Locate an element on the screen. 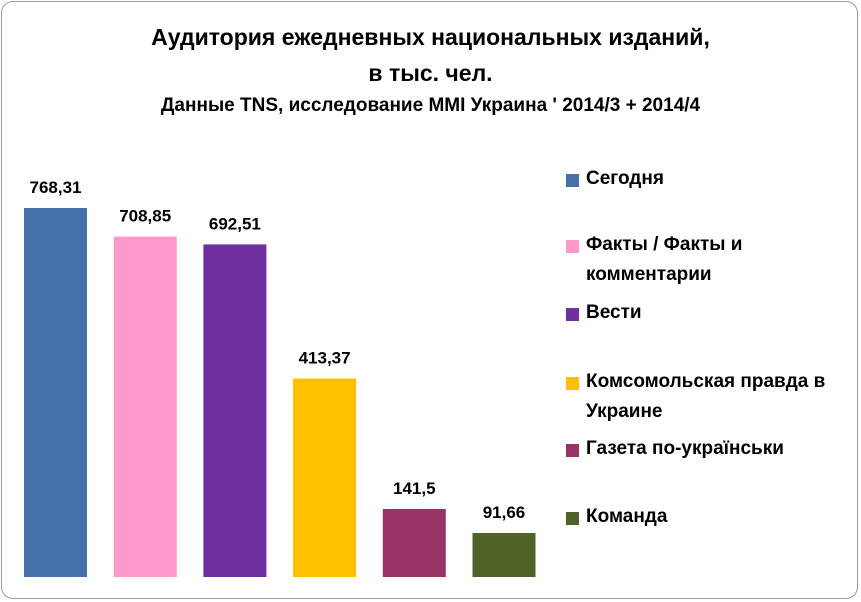 This screenshot has height=602, width=861. legend-item-3: Вести is located at coordinates (711, 315).